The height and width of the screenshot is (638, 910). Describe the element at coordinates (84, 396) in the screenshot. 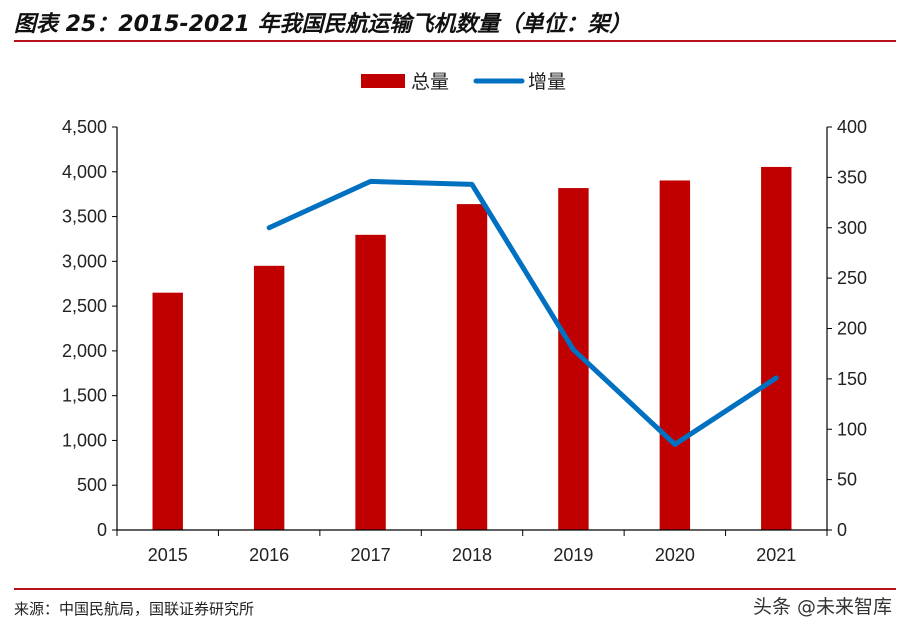

I see `left-tick-label: 1,500` at that location.